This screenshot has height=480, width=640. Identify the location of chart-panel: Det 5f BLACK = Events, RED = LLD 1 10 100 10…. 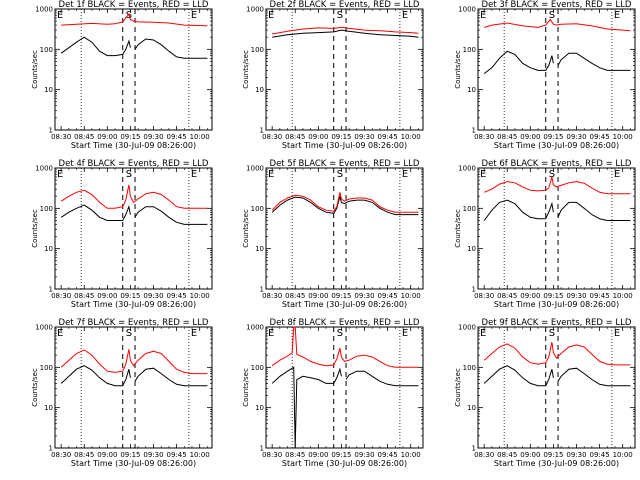
(333, 234).